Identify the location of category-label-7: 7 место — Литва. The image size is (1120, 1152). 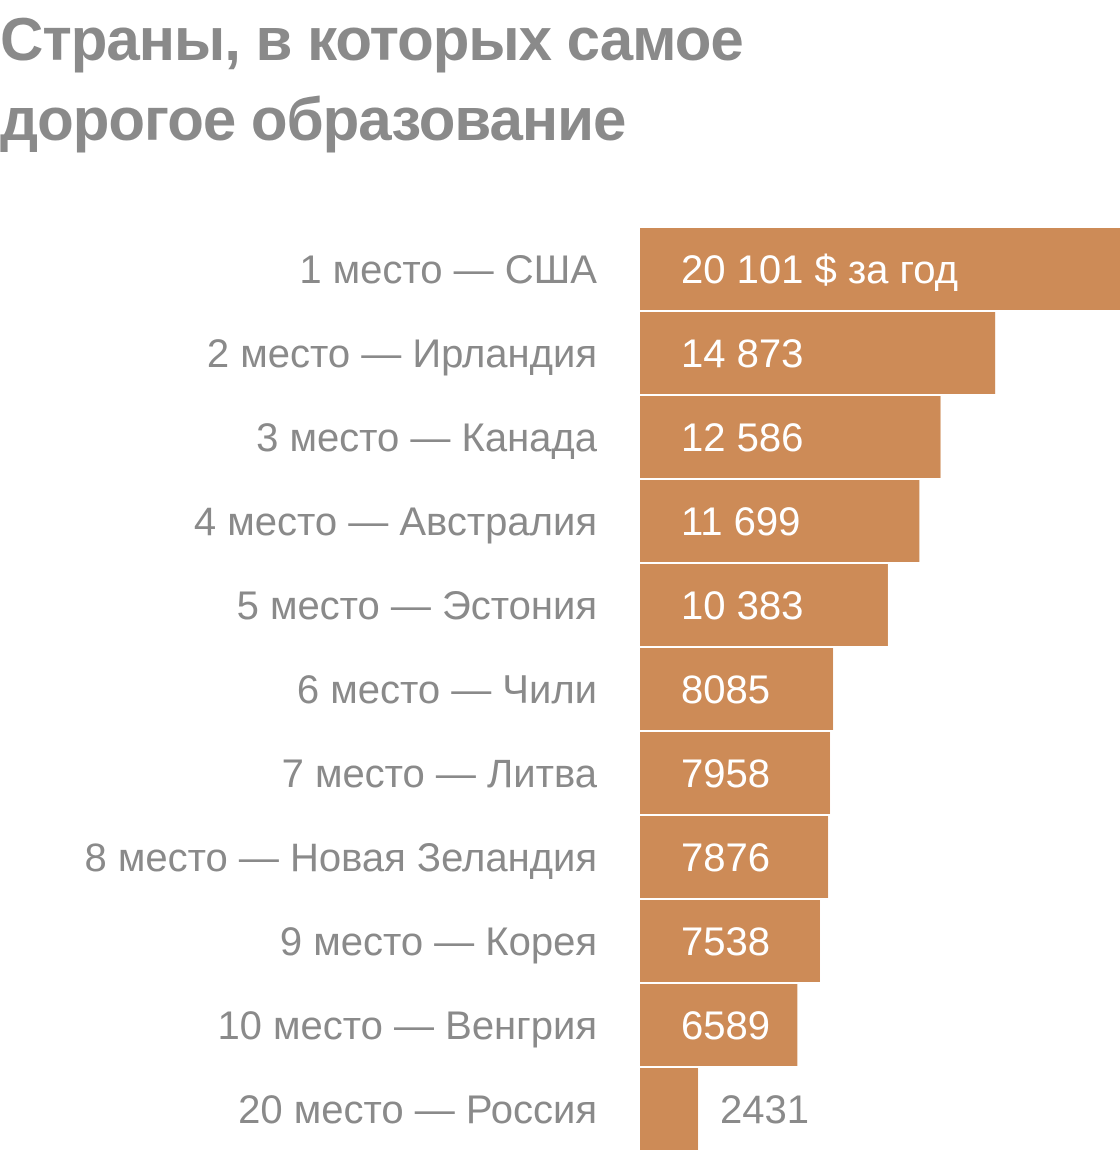
(440, 774).